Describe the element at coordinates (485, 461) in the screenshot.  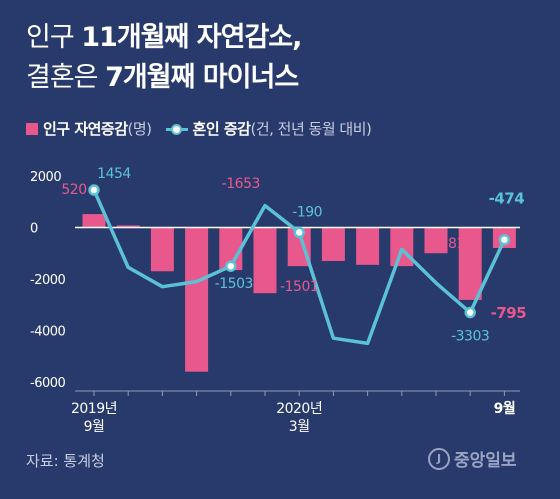
I see `logo-name: 중앙일보` at that location.